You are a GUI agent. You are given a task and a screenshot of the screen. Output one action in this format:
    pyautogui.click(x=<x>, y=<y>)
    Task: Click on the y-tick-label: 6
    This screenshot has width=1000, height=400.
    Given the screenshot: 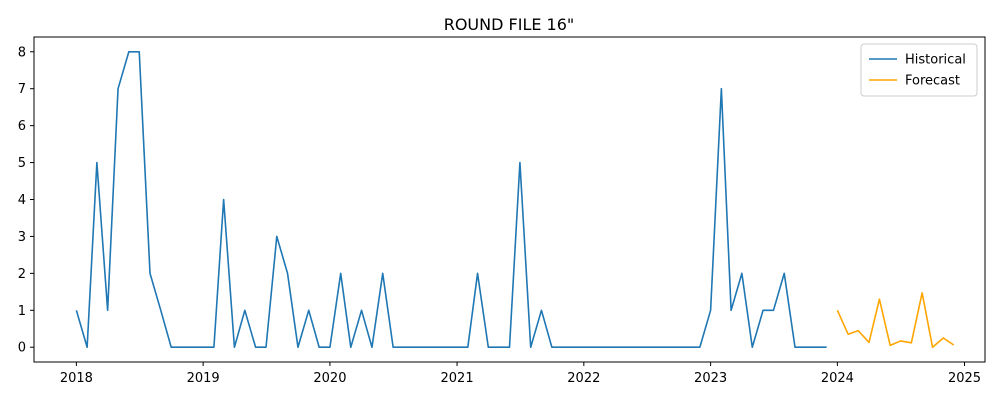 What is the action you would take?
    pyautogui.click(x=22, y=126)
    